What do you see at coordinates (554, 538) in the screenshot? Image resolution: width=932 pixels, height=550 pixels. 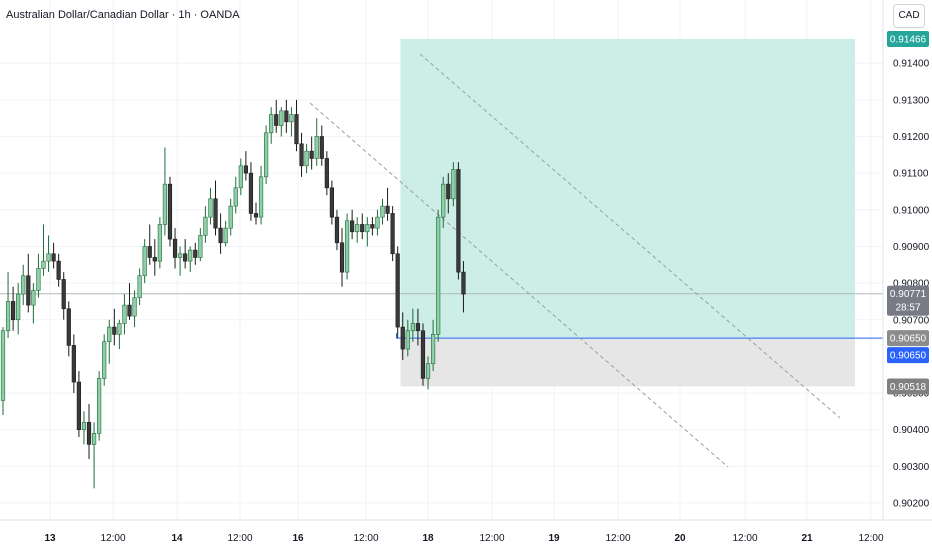 I see `x-tick-label: 19` at bounding box center [554, 538].